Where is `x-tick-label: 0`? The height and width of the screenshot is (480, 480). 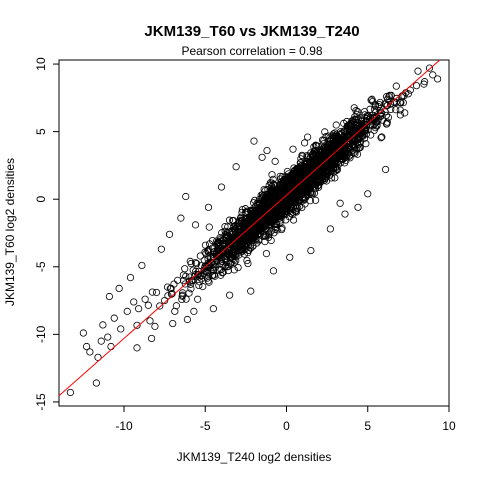
x-tick-label: 0 is located at coordinates (286, 426).